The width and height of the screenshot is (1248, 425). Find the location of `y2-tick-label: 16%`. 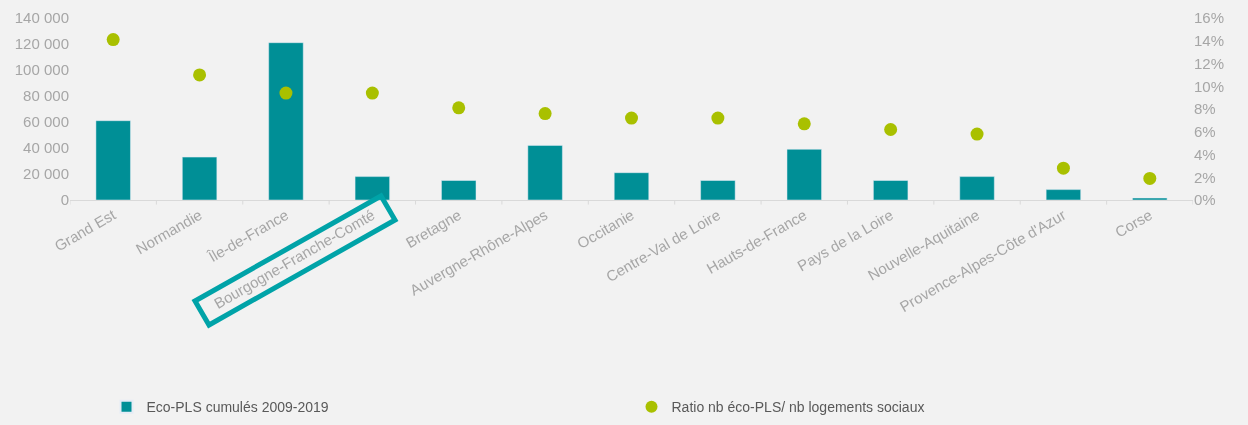

y2-tick-label: 16% is located at coordinates (1209, 18).